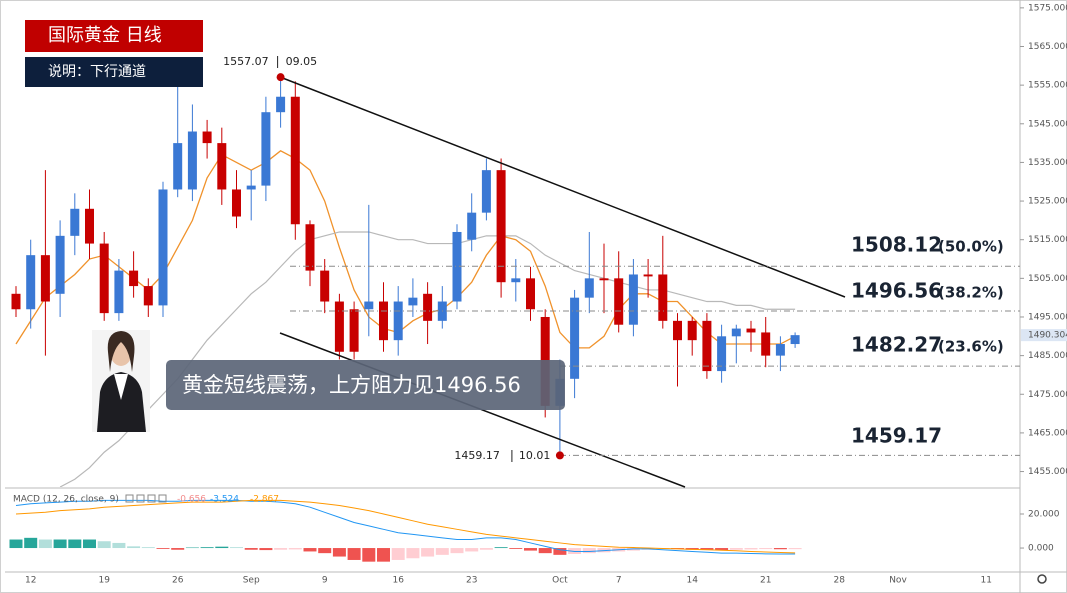 This screenshot has width=1067, height=593. Describe the element at coordinates (559, 455) in the screenshot. I see `low-marker` at that location.